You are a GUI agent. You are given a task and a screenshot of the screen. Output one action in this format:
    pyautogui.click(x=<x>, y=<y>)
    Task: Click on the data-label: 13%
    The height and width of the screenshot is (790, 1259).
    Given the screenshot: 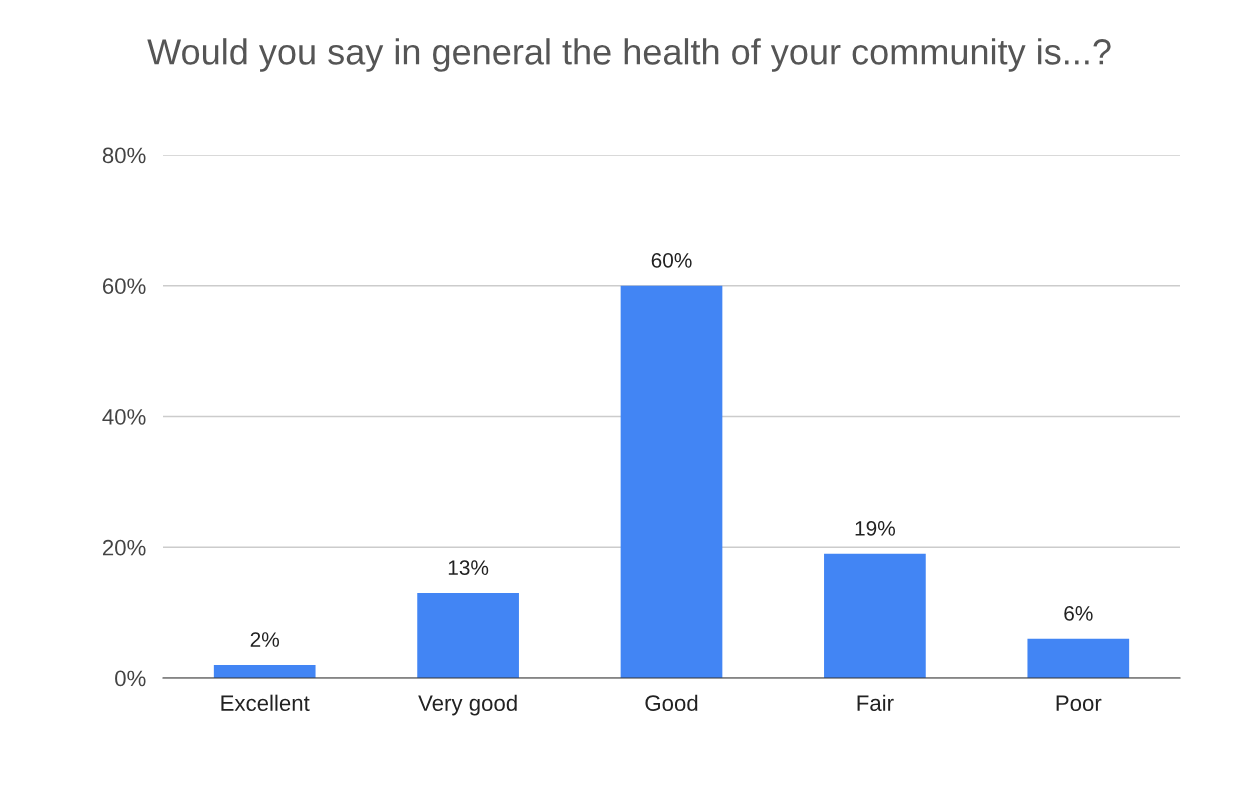 What is the action you would take?
    pyautogui.click(x=468, y=568)
    